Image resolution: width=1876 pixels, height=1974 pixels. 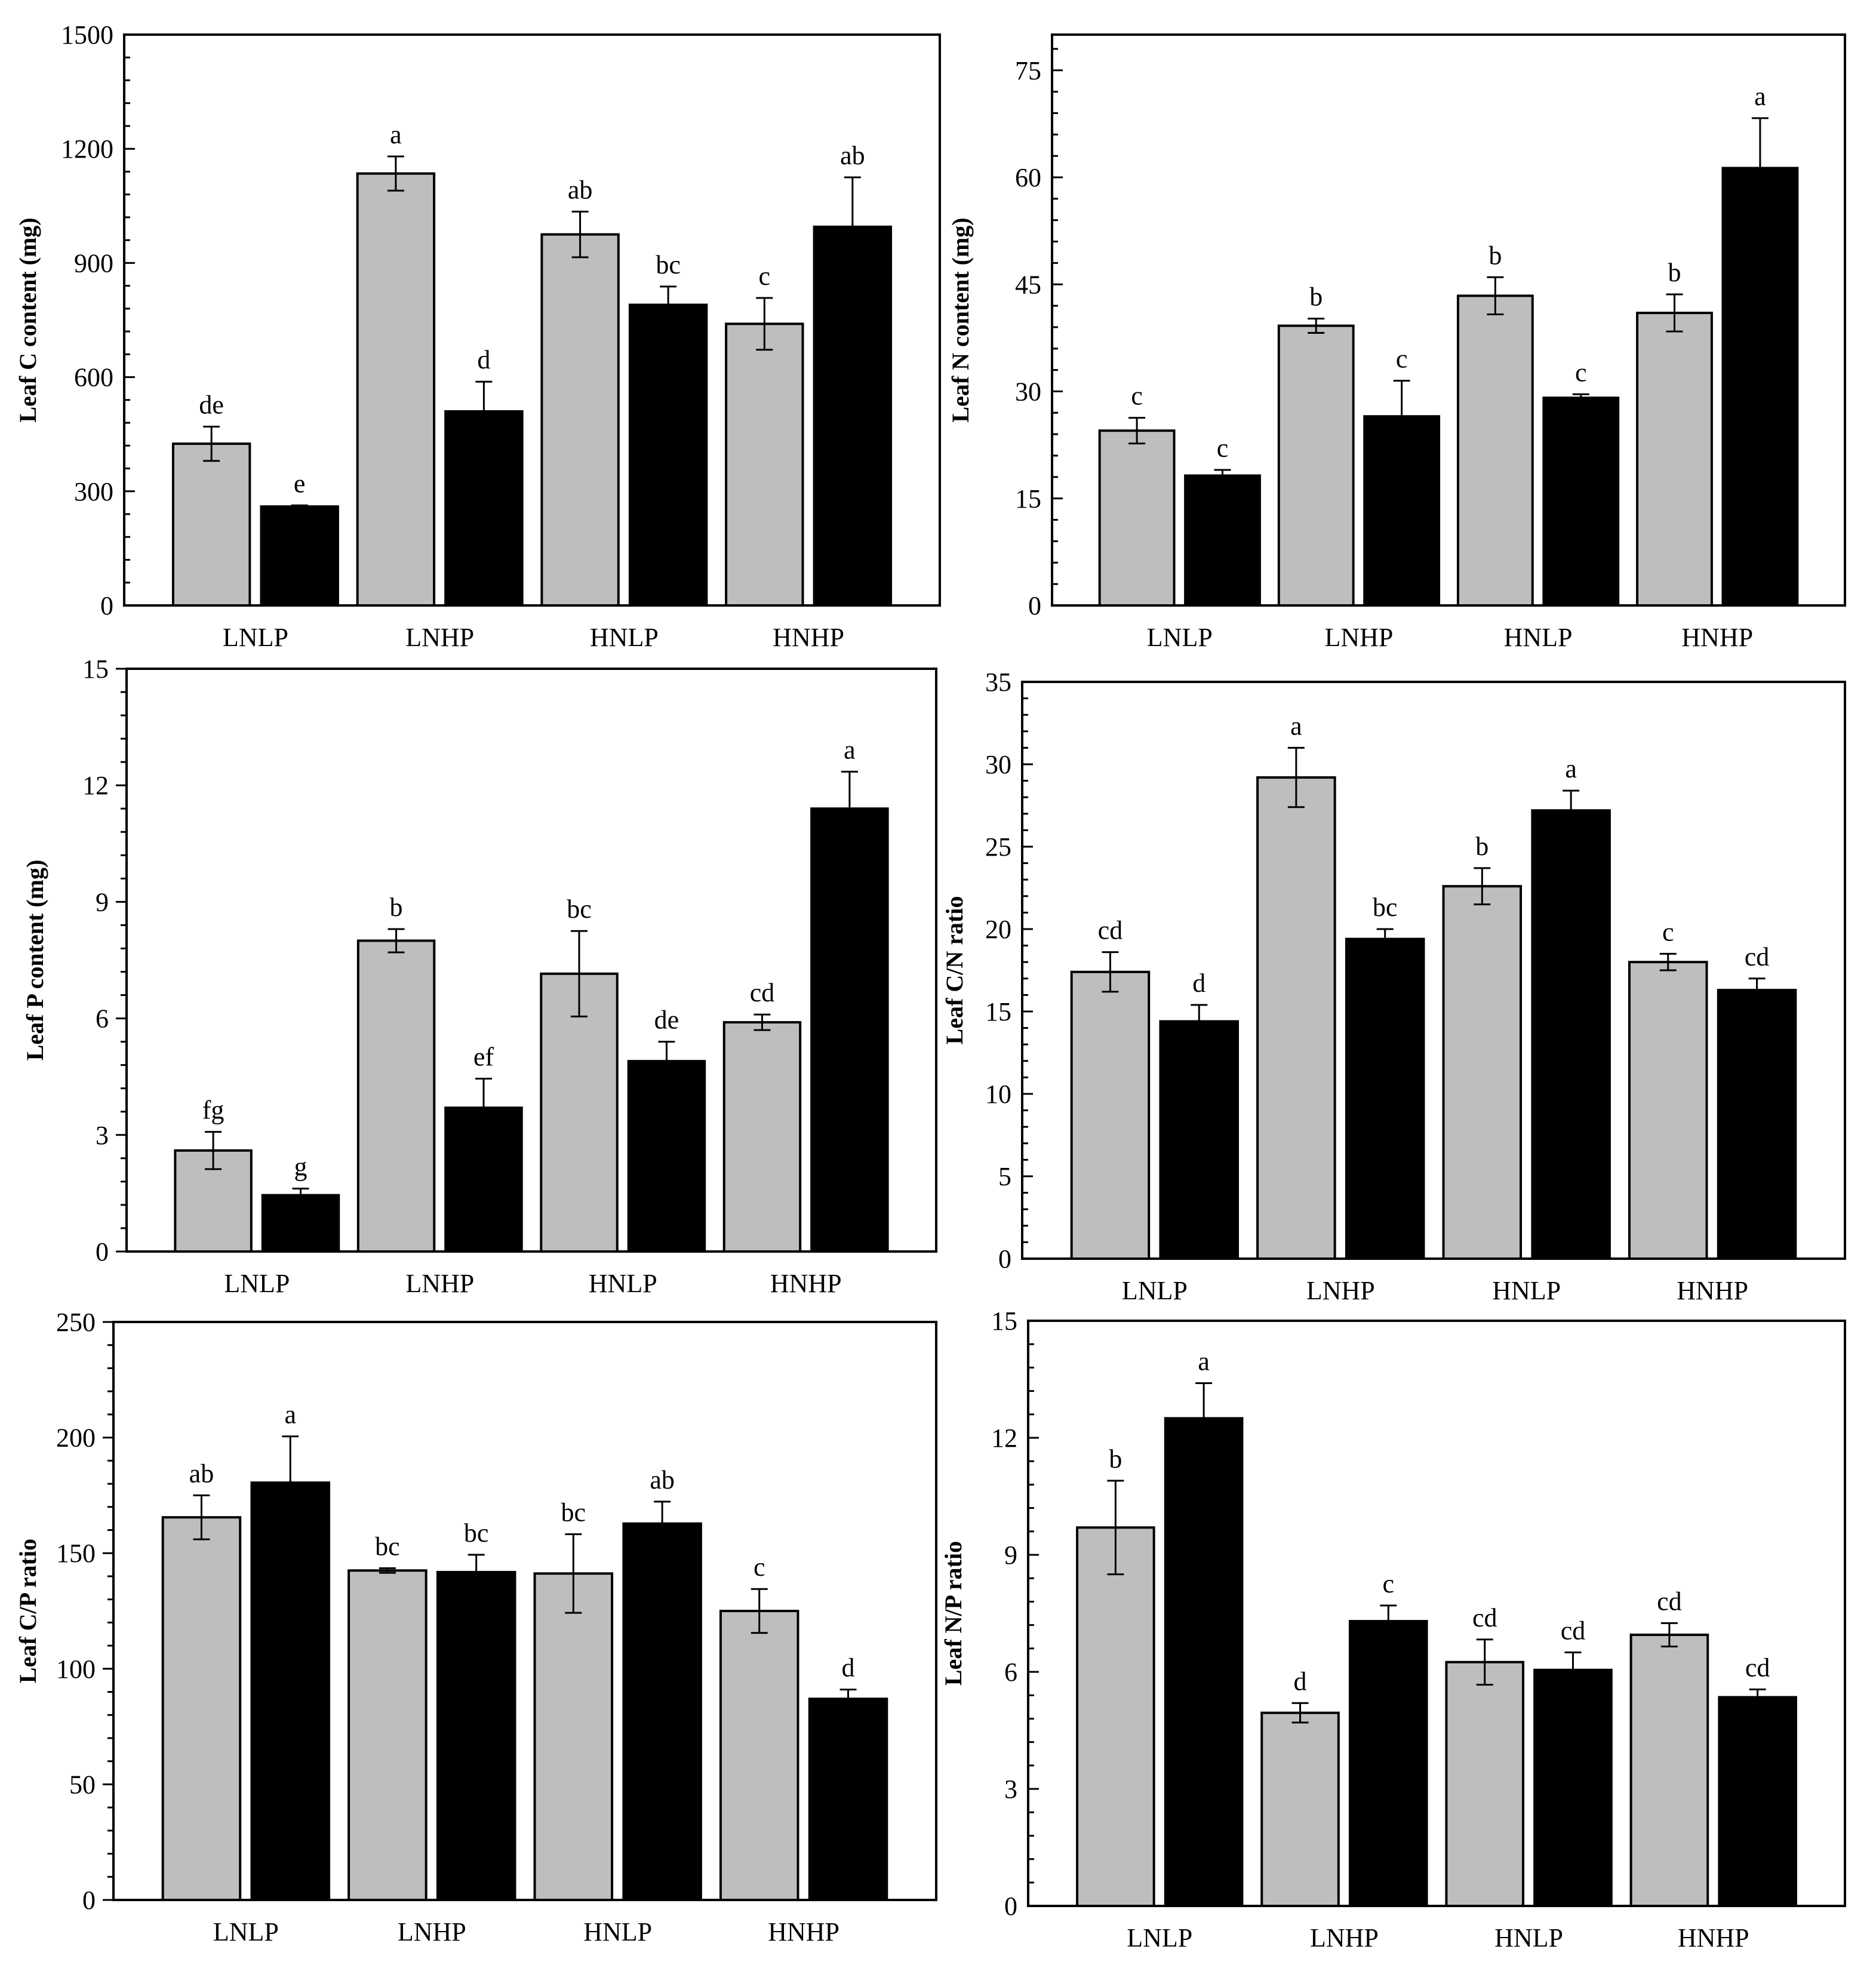 I want to click on y-tick-label: 1200, so click(x=87, y=149).